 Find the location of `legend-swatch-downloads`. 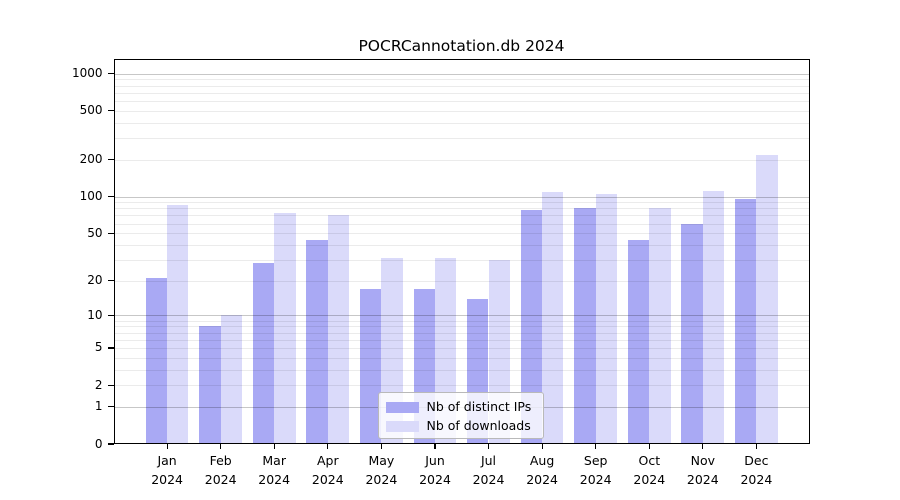

legend-swatch-downloads is located at coordinates (402, 426).